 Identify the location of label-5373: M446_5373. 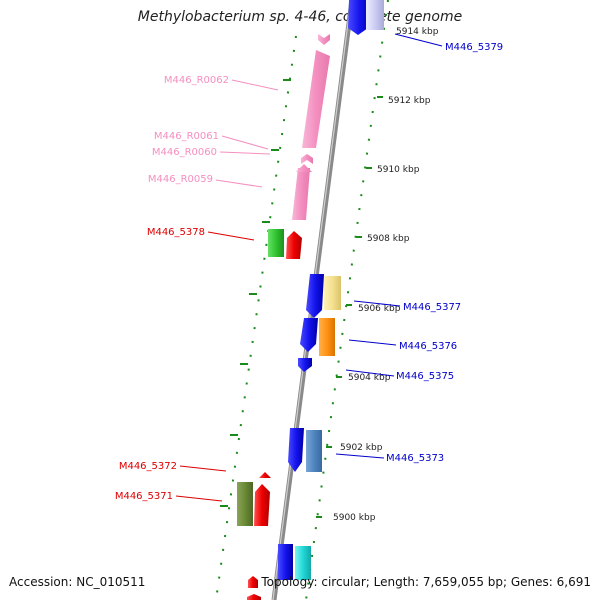
(415, 458).